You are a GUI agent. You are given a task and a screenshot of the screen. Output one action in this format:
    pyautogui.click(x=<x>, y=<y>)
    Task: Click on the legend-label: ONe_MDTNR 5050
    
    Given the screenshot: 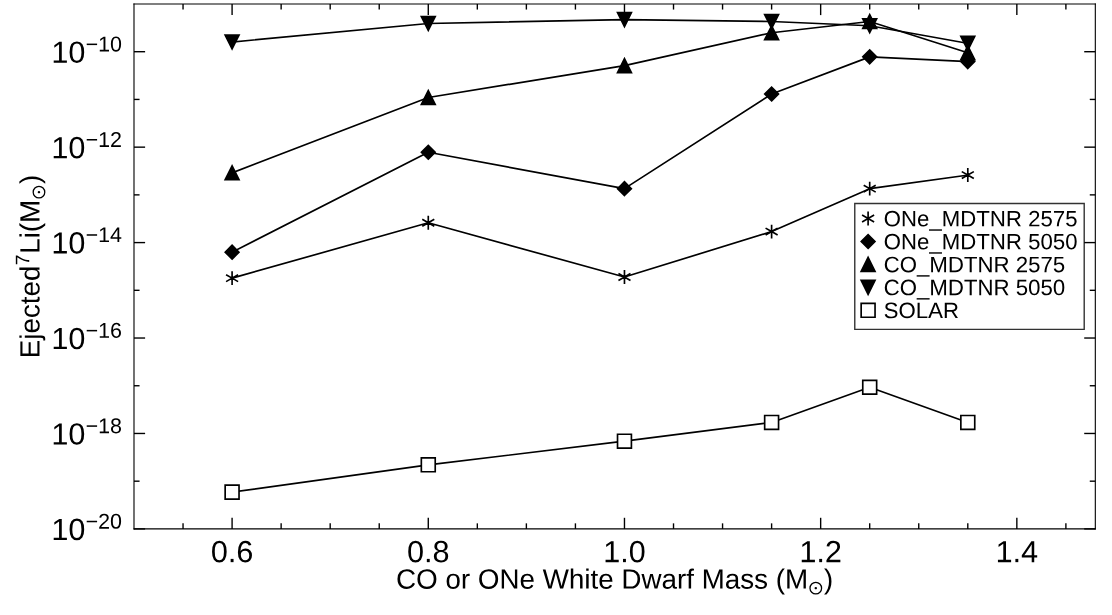 What is the action you would take?
    pyautogui.click(x=980, y=243)
    